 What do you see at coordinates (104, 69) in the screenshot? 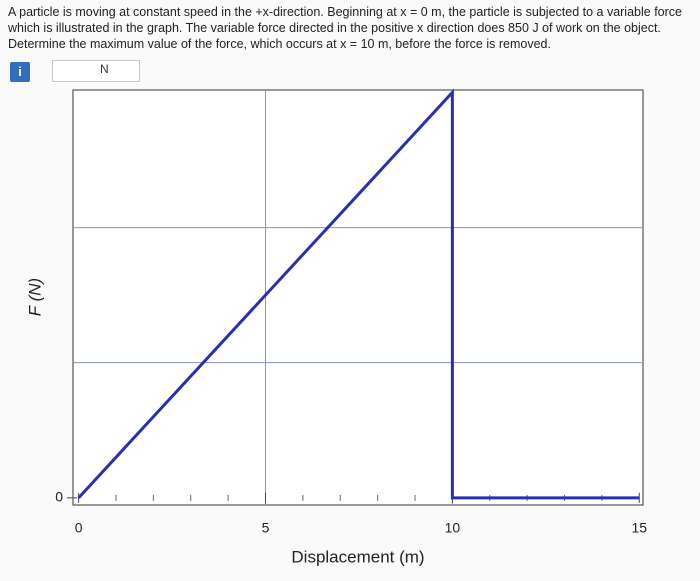
I see `answer-unit: N` at bounding box center [104, 69].